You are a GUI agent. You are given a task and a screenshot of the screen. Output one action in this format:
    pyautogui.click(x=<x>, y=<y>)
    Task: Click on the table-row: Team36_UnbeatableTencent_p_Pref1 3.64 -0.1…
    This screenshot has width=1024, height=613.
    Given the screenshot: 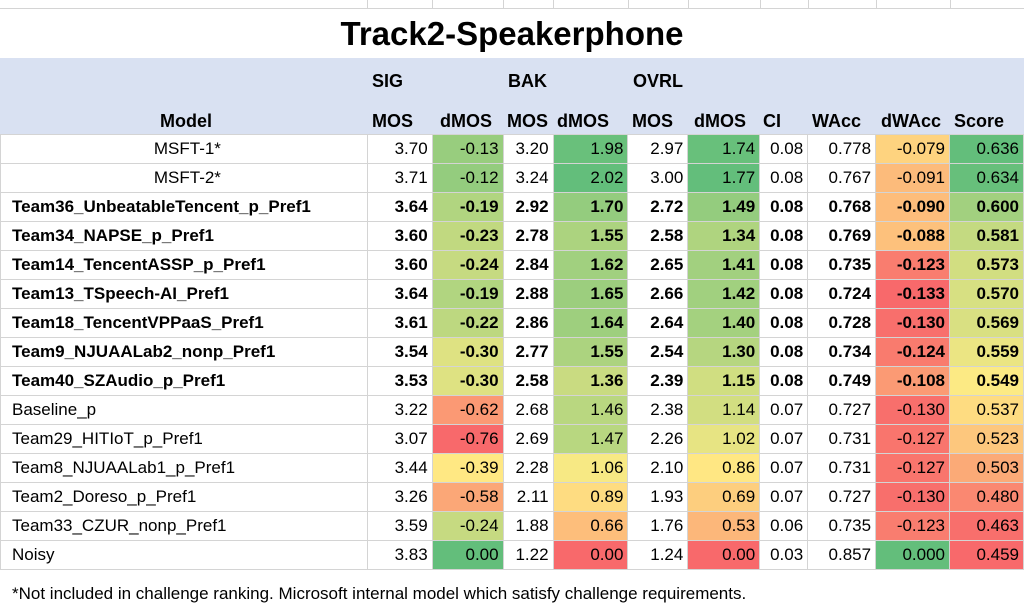 What is the action you would take?
    pyautogui.click(x=512, y=207)
    